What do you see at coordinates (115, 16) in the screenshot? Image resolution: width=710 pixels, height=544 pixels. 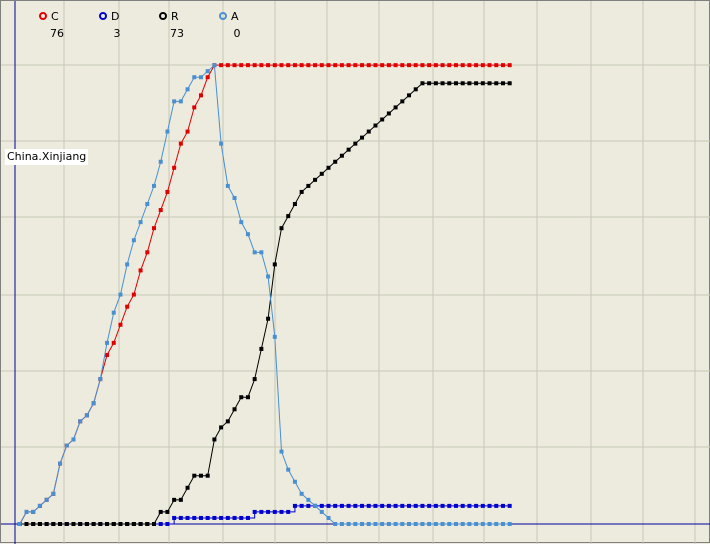 I see `legend-label: D` at bounding box center [115, 16].